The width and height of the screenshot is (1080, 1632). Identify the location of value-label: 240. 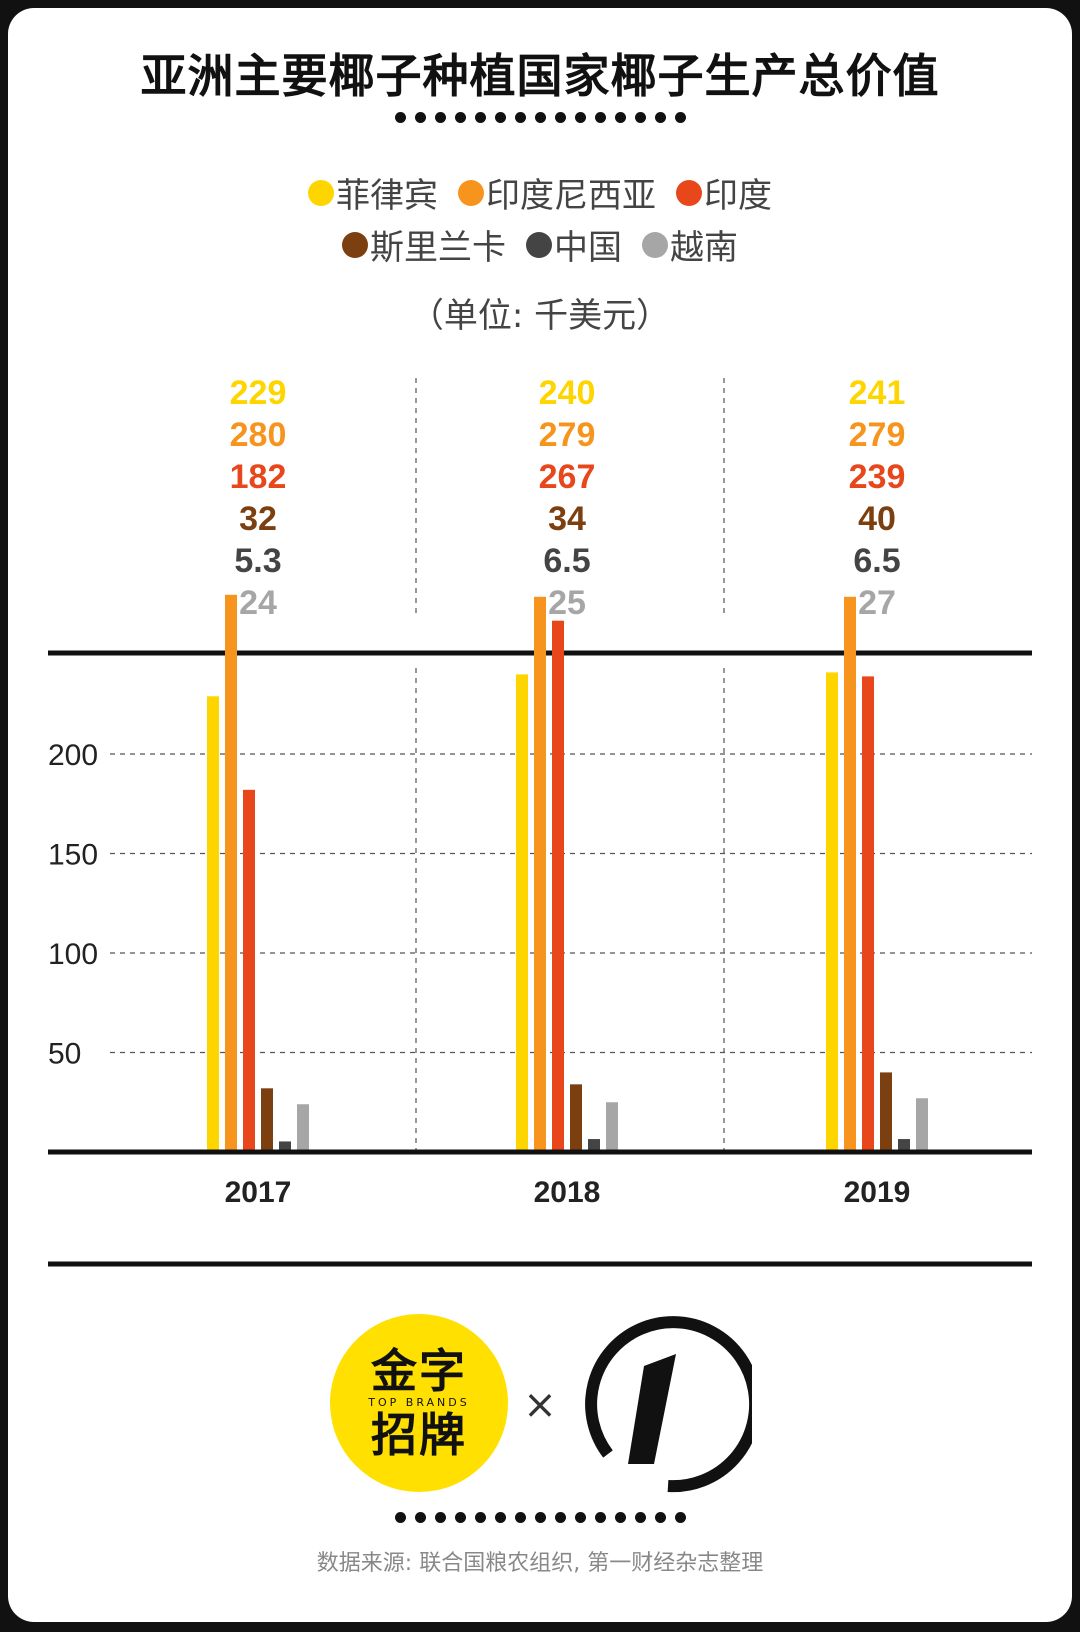
(567, 393).